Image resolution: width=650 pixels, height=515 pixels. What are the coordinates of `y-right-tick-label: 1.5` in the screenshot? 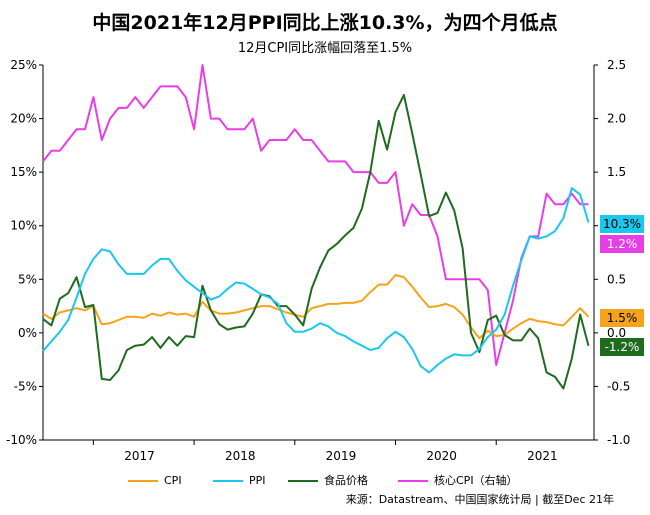 It's located at (616, 172).